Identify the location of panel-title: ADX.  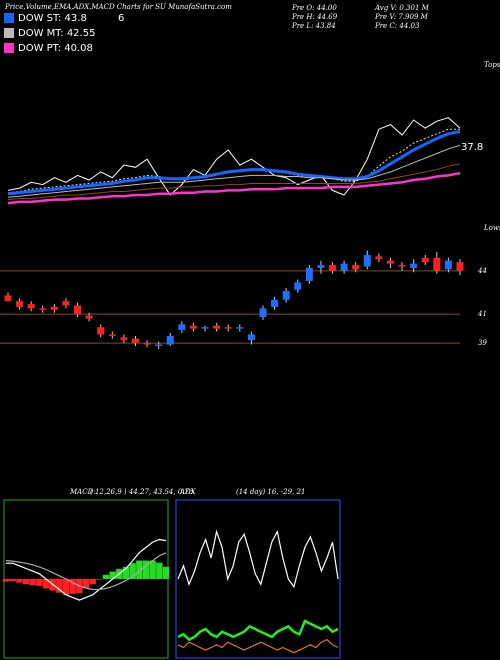
(188, 492).